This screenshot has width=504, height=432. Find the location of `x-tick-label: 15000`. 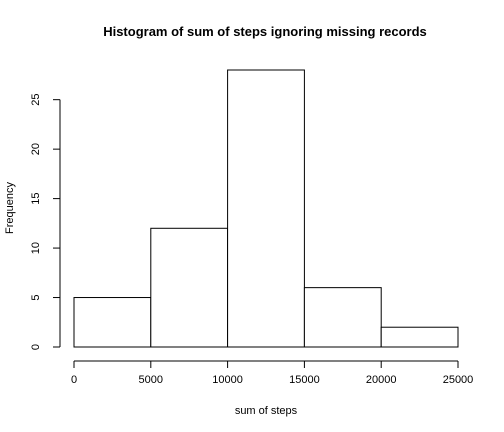

x-tick-label: 15000 is located at coordinates (304, 380).